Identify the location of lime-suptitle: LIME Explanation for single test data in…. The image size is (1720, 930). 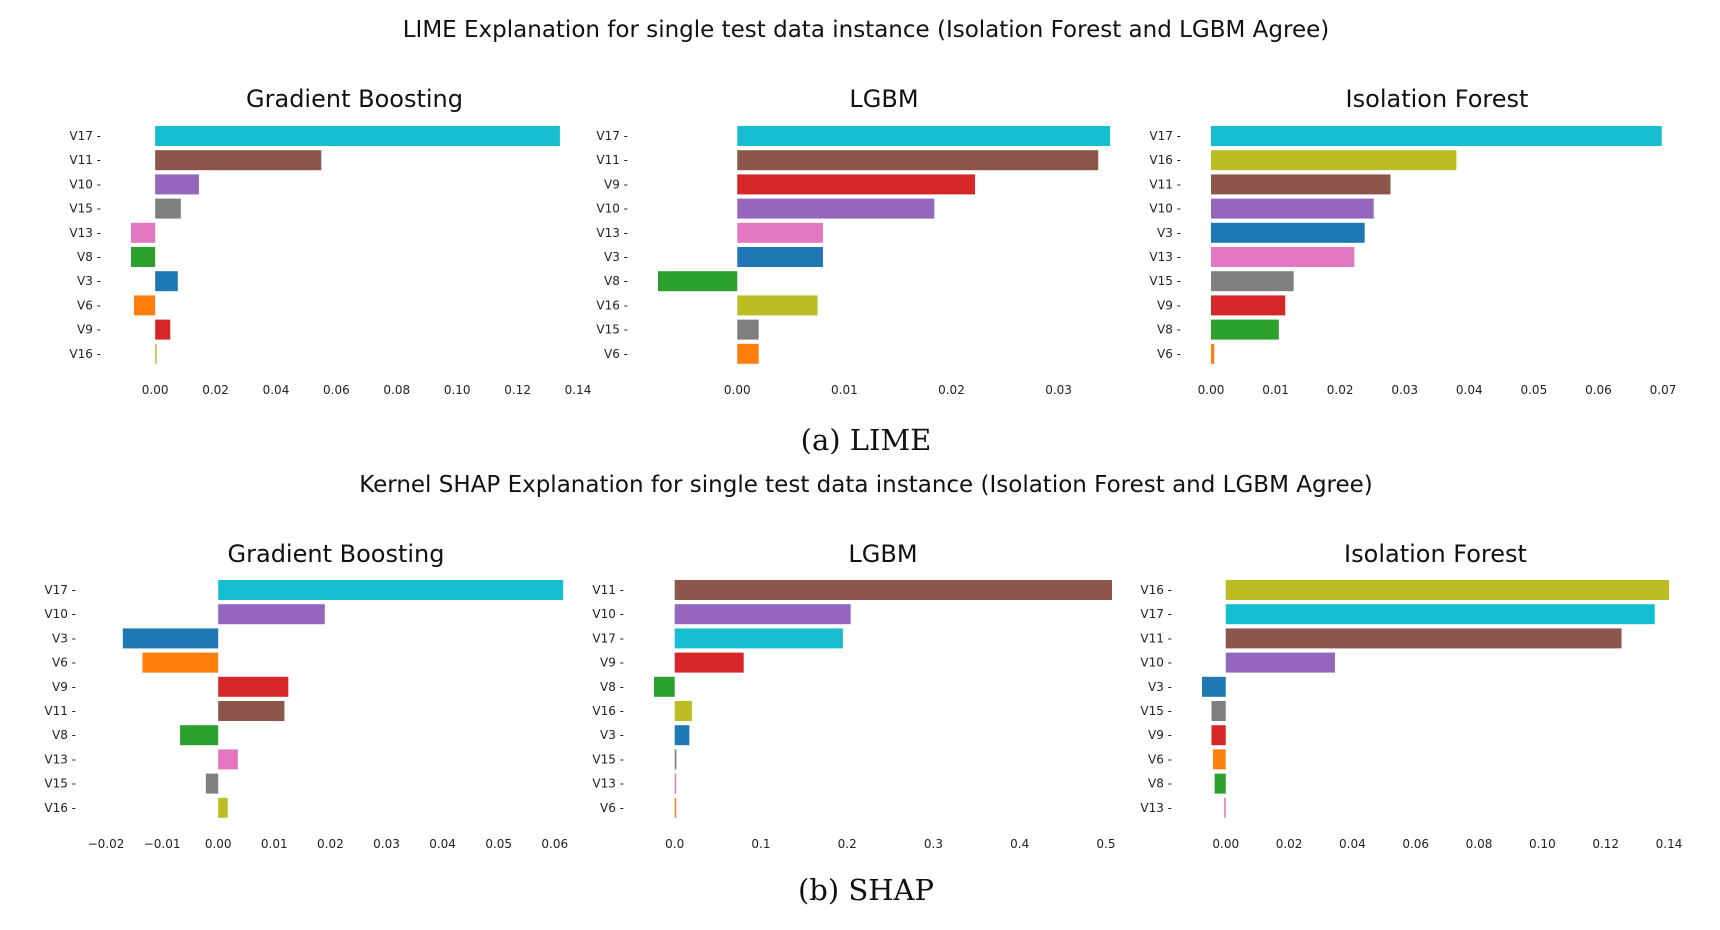
(866, 30).